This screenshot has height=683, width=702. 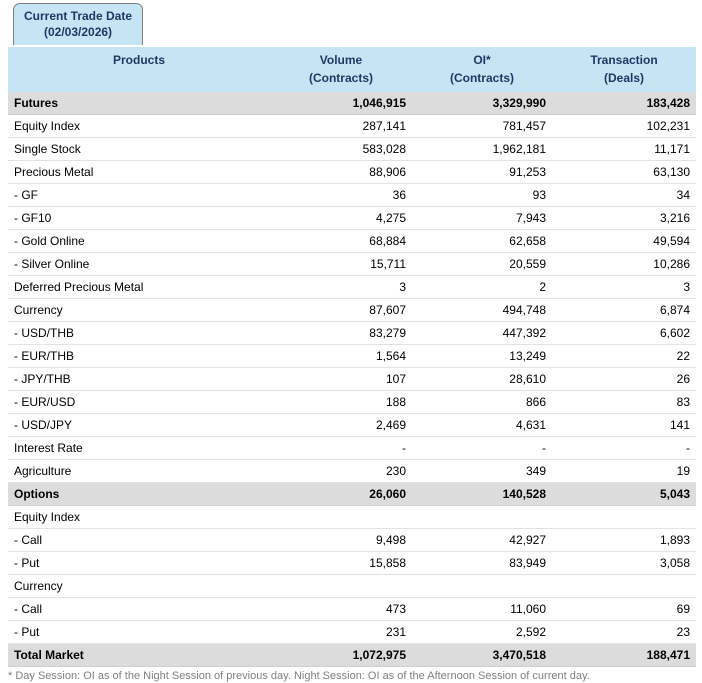 I want to click on table-row: - EUR/THB 1,564 13,249 22, so click(x=352, y=356).